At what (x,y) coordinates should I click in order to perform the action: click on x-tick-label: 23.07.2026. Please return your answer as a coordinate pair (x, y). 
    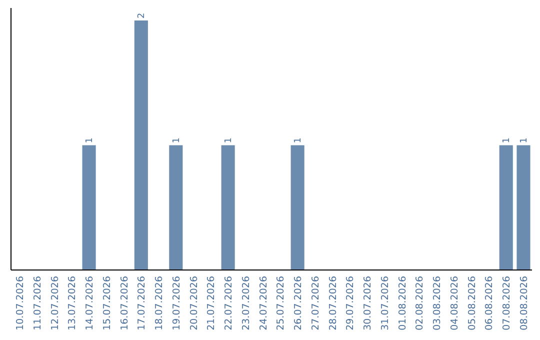
    Looking at the image, I should click on (246, 303).